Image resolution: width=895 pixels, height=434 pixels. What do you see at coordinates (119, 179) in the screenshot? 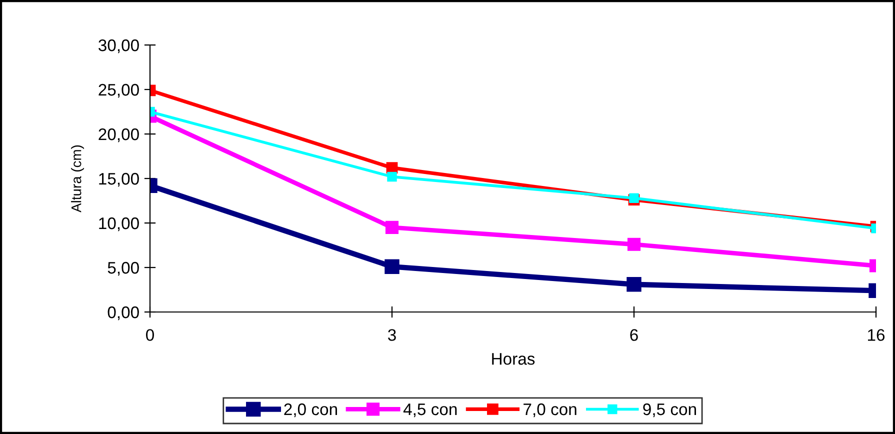
I see `y-tick-label: 15,00` at bounding box center [119, 179].